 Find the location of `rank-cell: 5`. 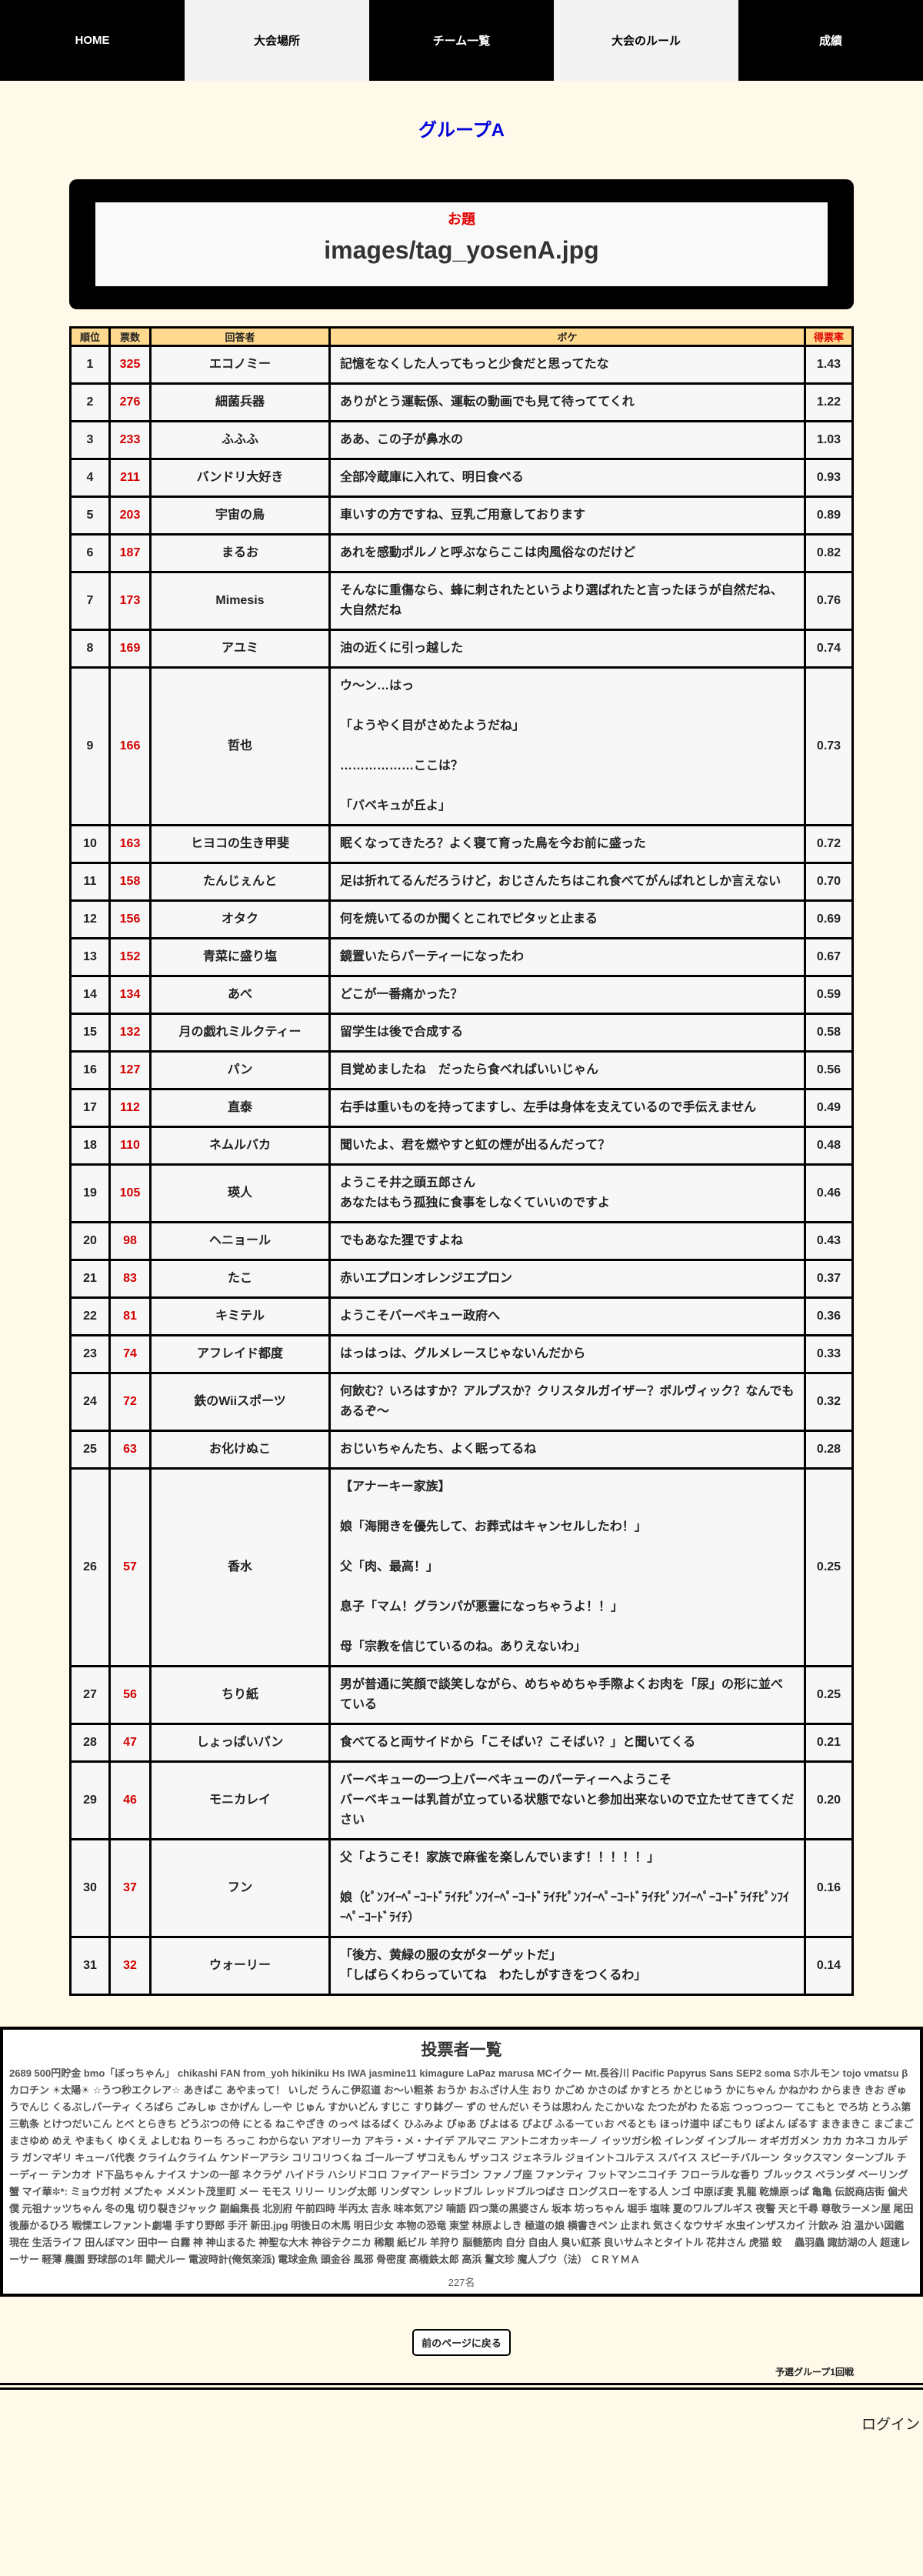

rank-cell: 5 is located at coordinates (90, 516).